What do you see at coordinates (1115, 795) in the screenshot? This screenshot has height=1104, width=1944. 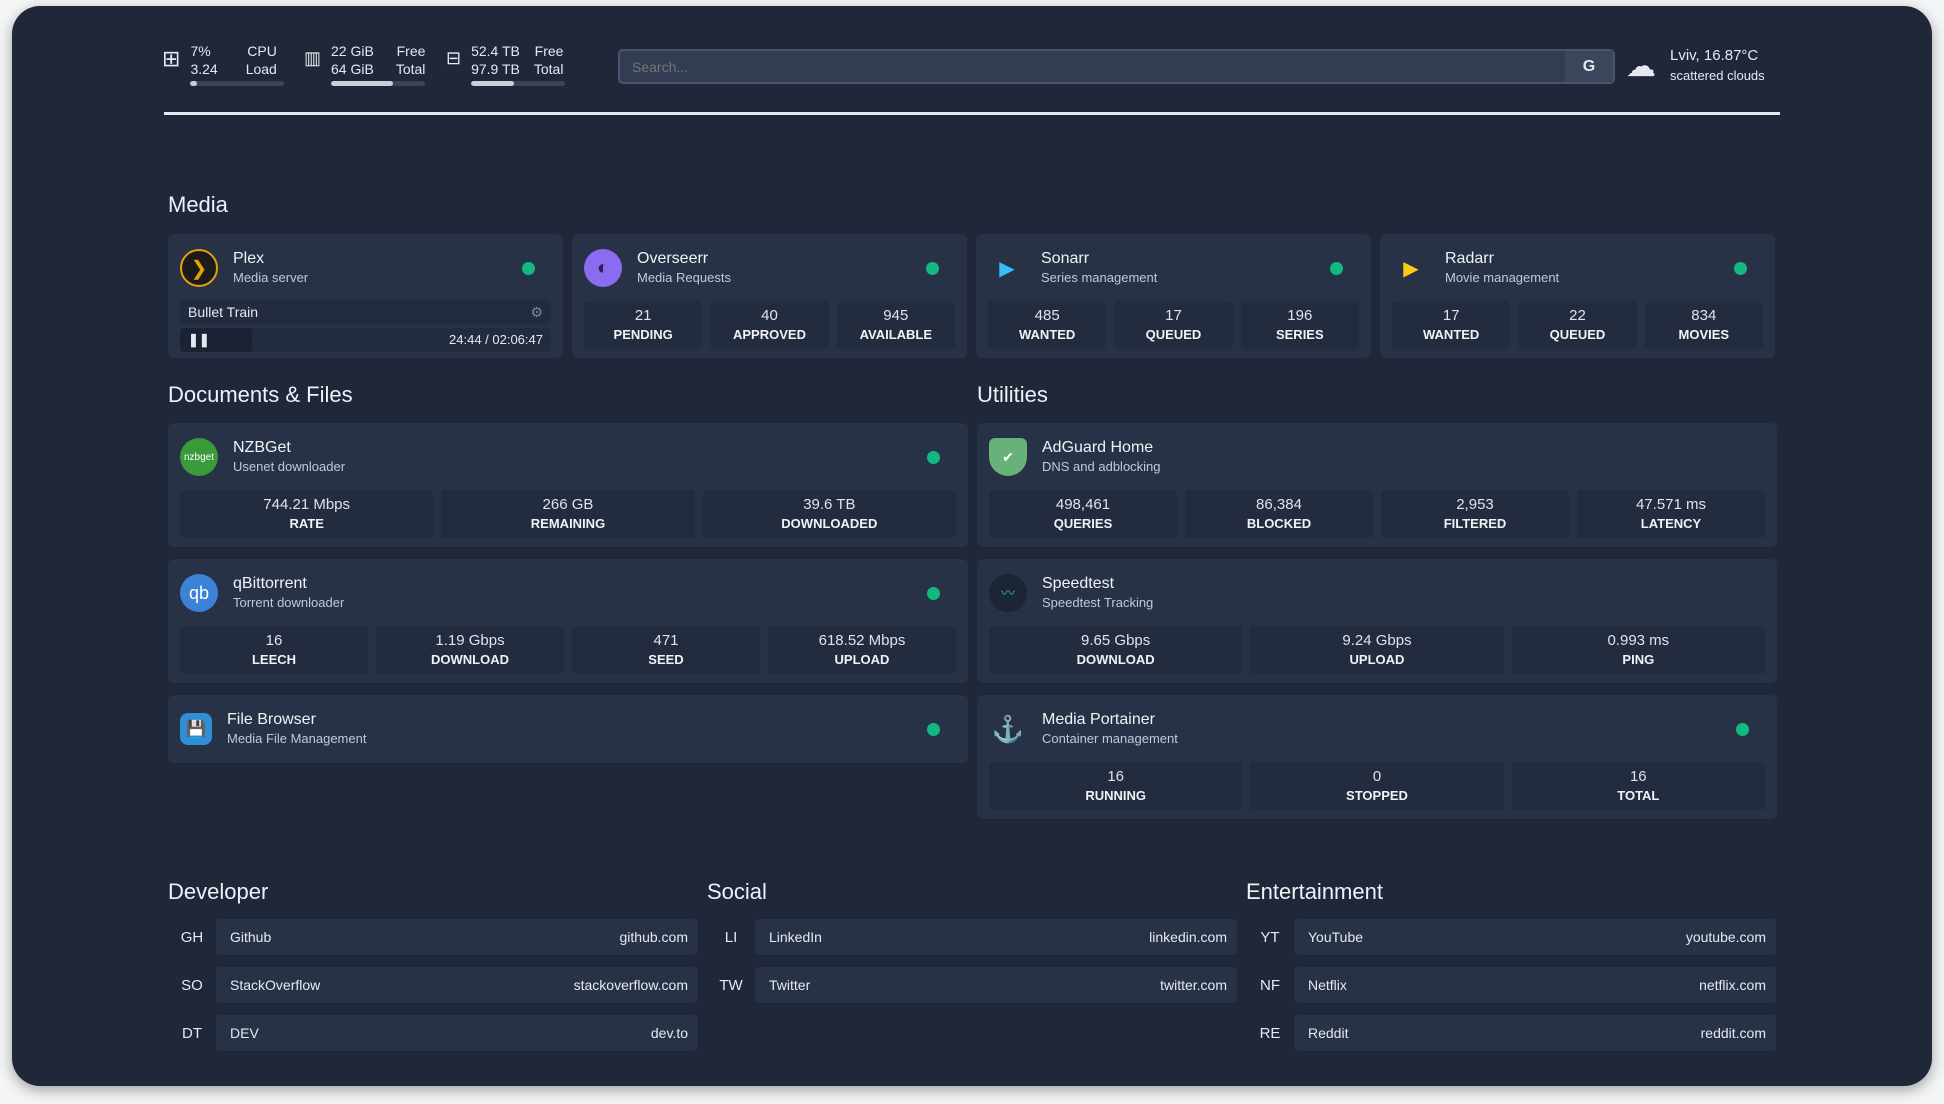 I see `stat-label: RUNNING` at bounding box center [1115, 795].